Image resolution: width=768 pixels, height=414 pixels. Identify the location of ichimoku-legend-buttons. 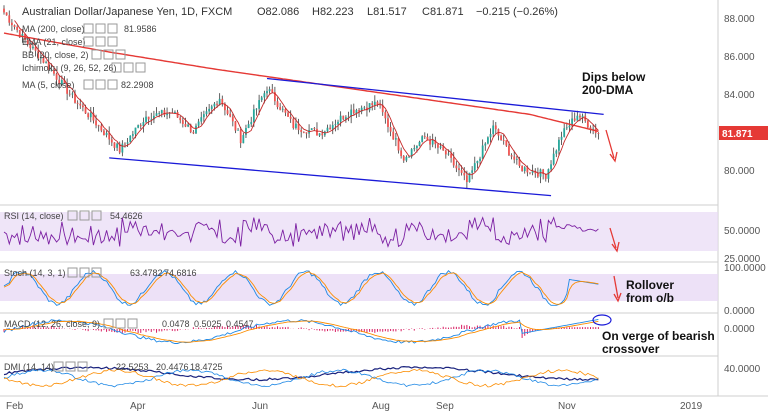
(128, 67).